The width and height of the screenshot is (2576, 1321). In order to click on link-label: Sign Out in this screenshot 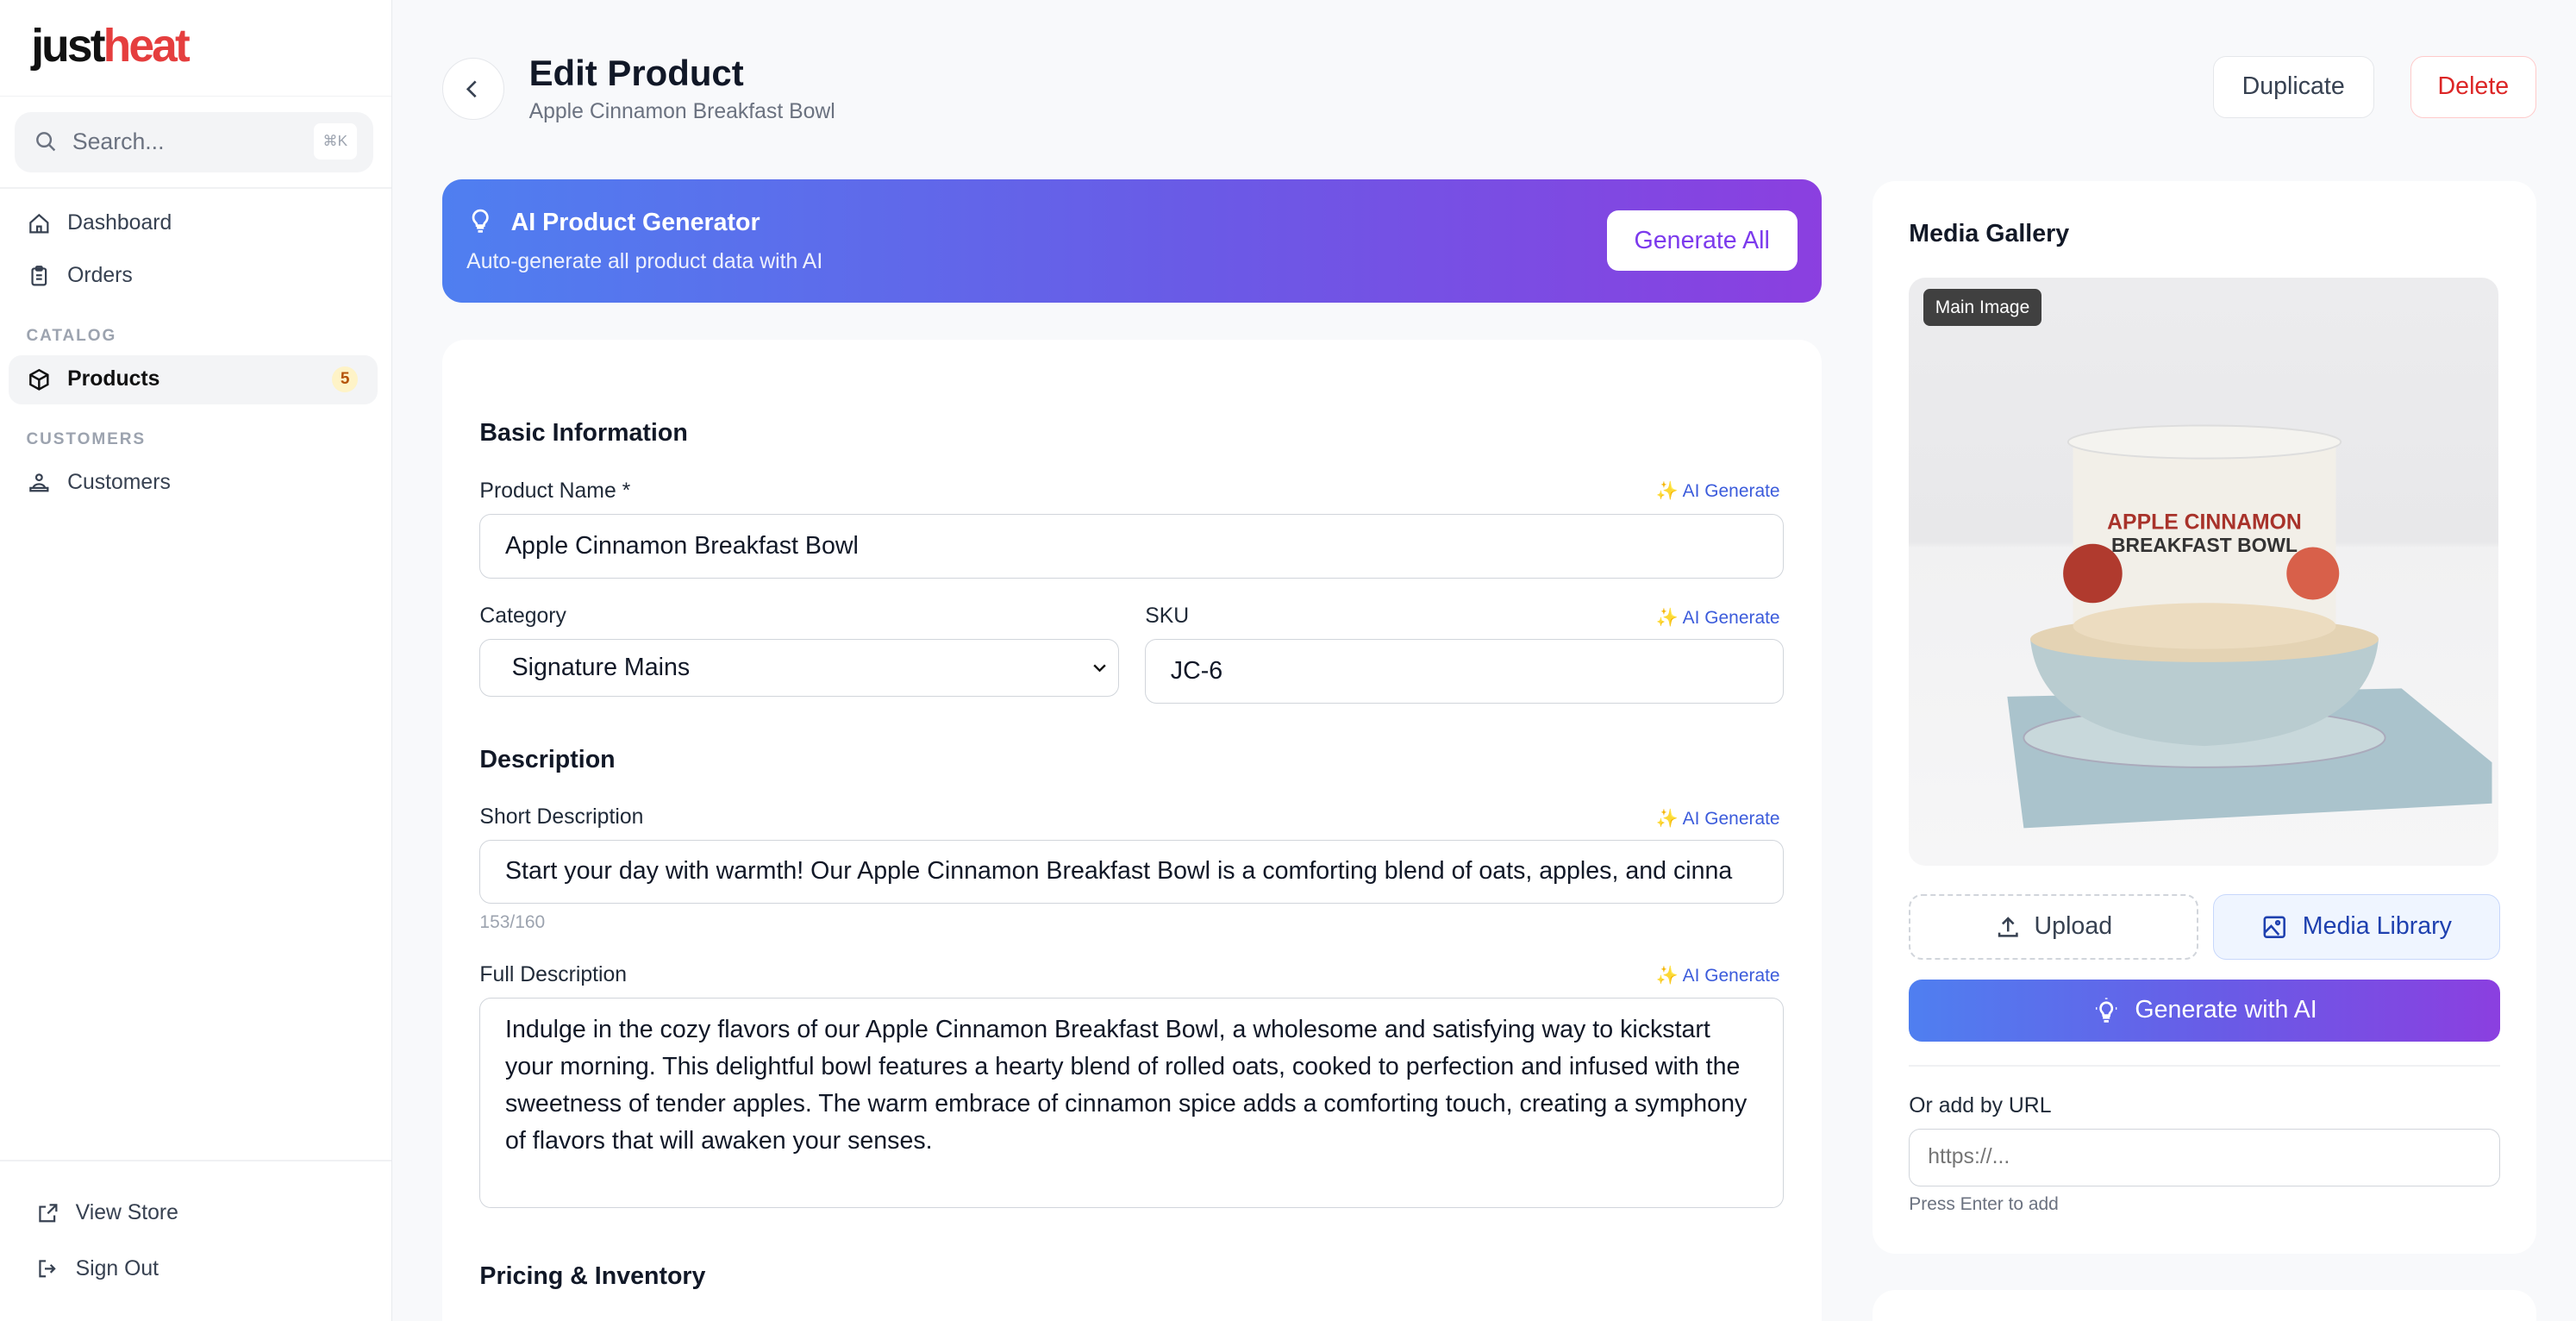, I will do `click(117, 1268)`.